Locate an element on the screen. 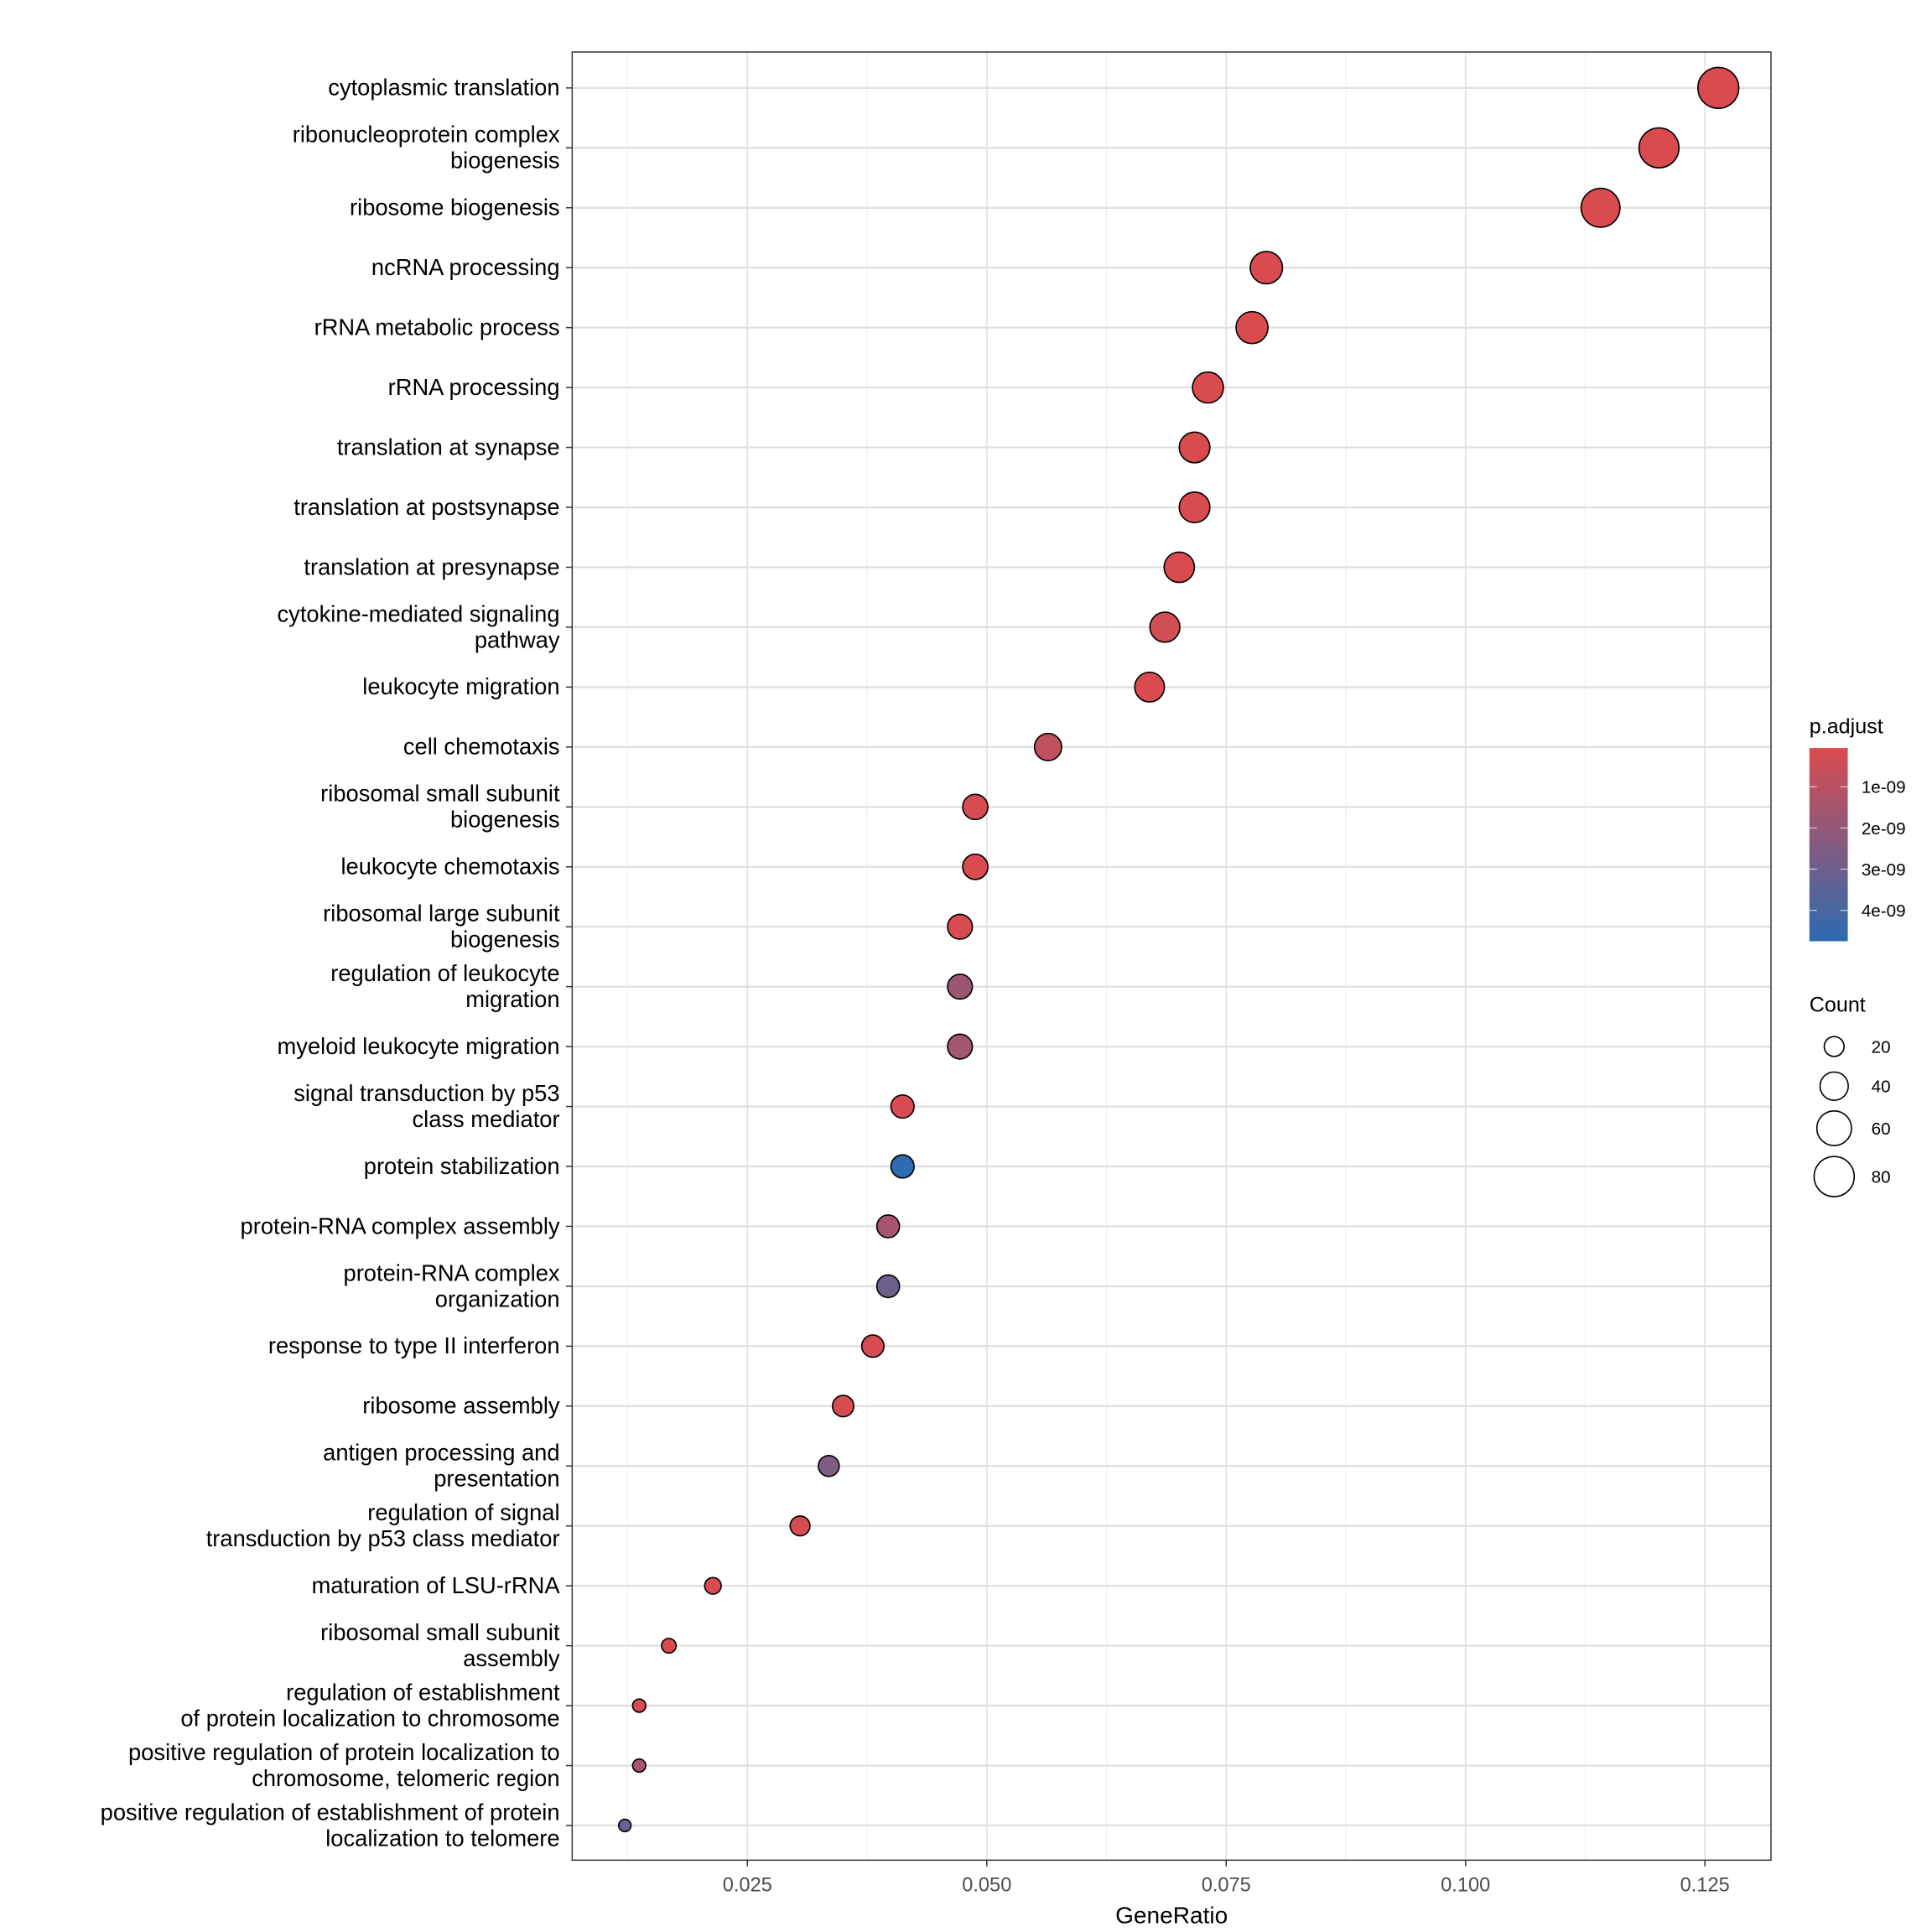 The height and width of the screenshot is (1932, 1932). y-tick-label-part: rRNA metabolic process is located at coordinates (437, 327).